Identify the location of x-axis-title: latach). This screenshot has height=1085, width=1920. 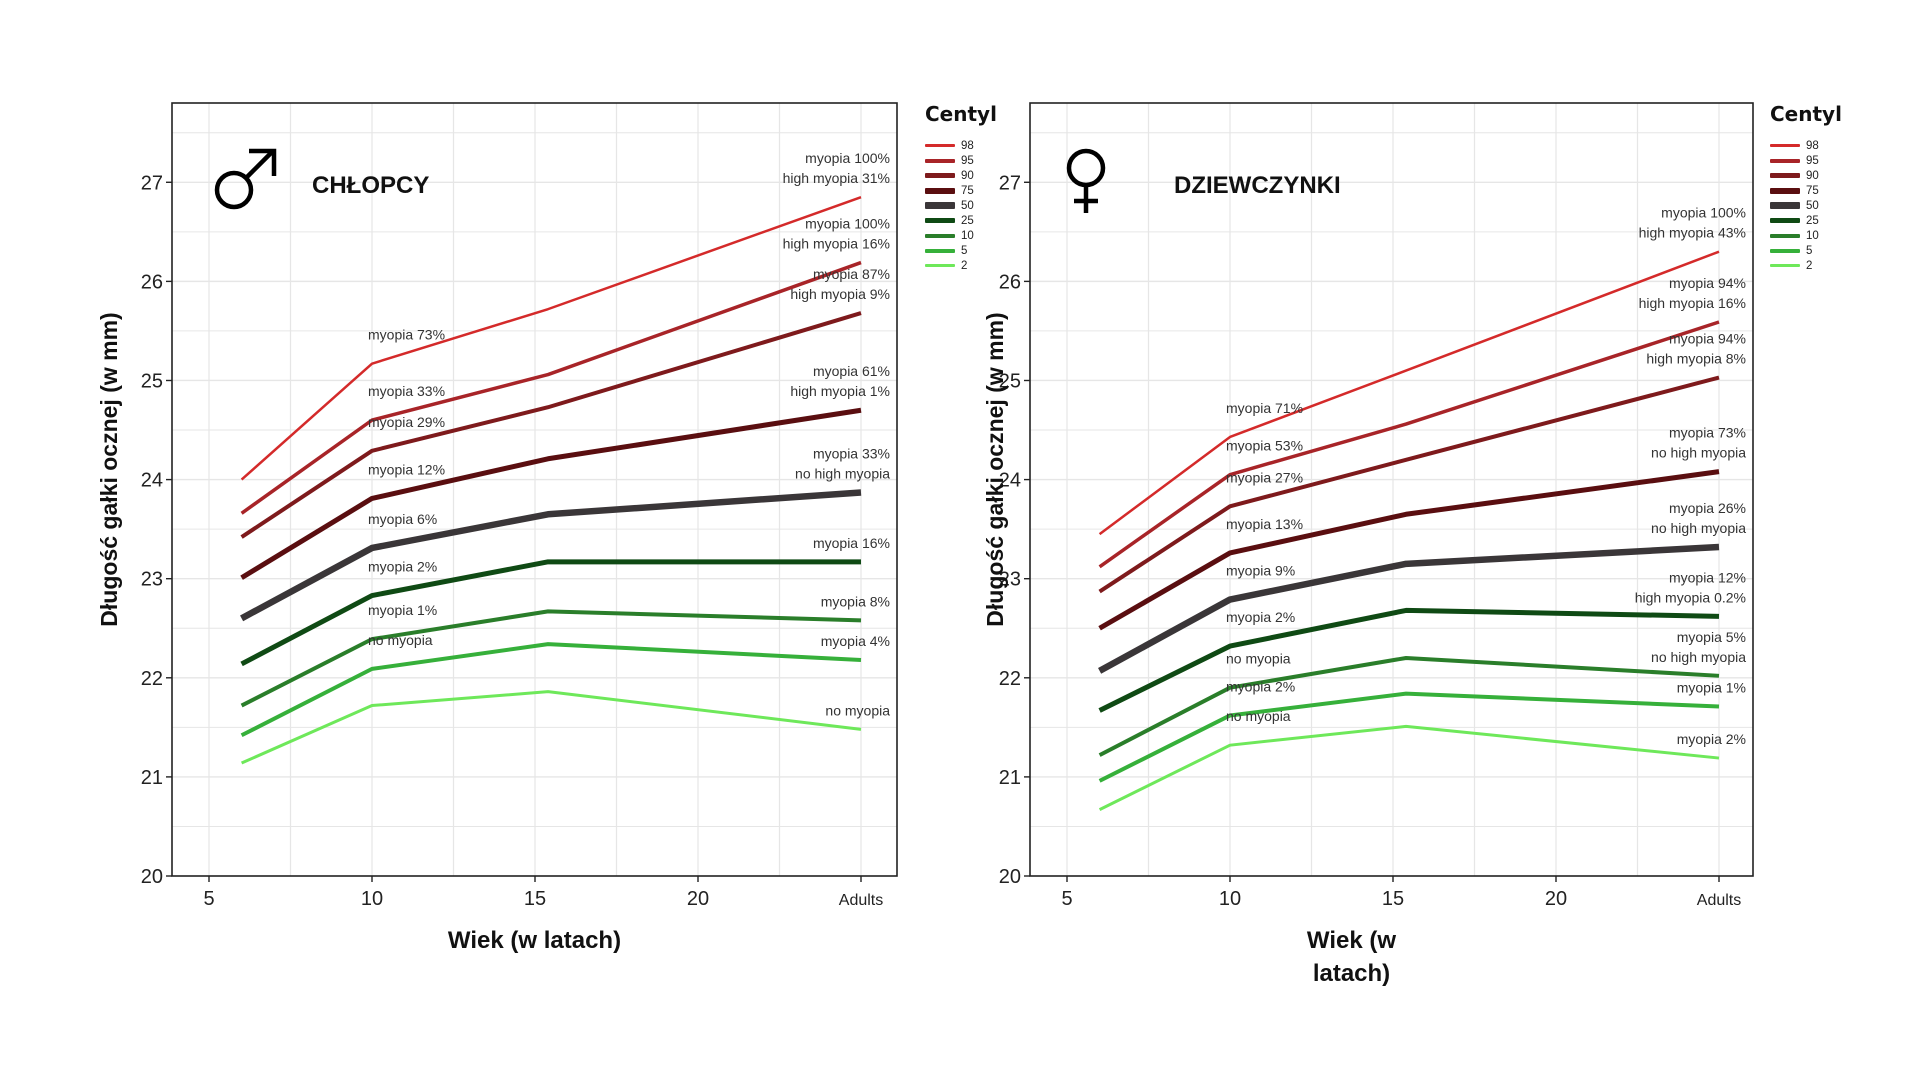
(1351, 973).